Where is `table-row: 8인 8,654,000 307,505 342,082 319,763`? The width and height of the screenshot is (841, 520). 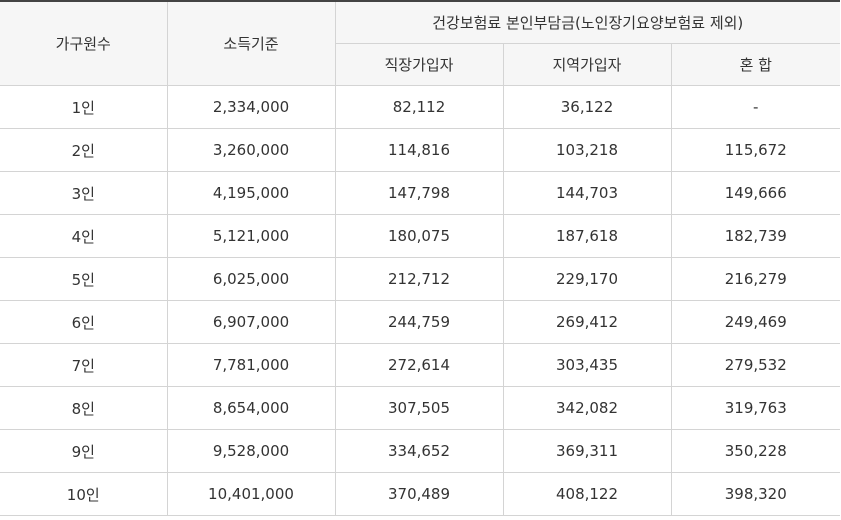
table-row: 8인 8,654,000 307,505 342,082 319,763 is located at coordinates (420, 408).